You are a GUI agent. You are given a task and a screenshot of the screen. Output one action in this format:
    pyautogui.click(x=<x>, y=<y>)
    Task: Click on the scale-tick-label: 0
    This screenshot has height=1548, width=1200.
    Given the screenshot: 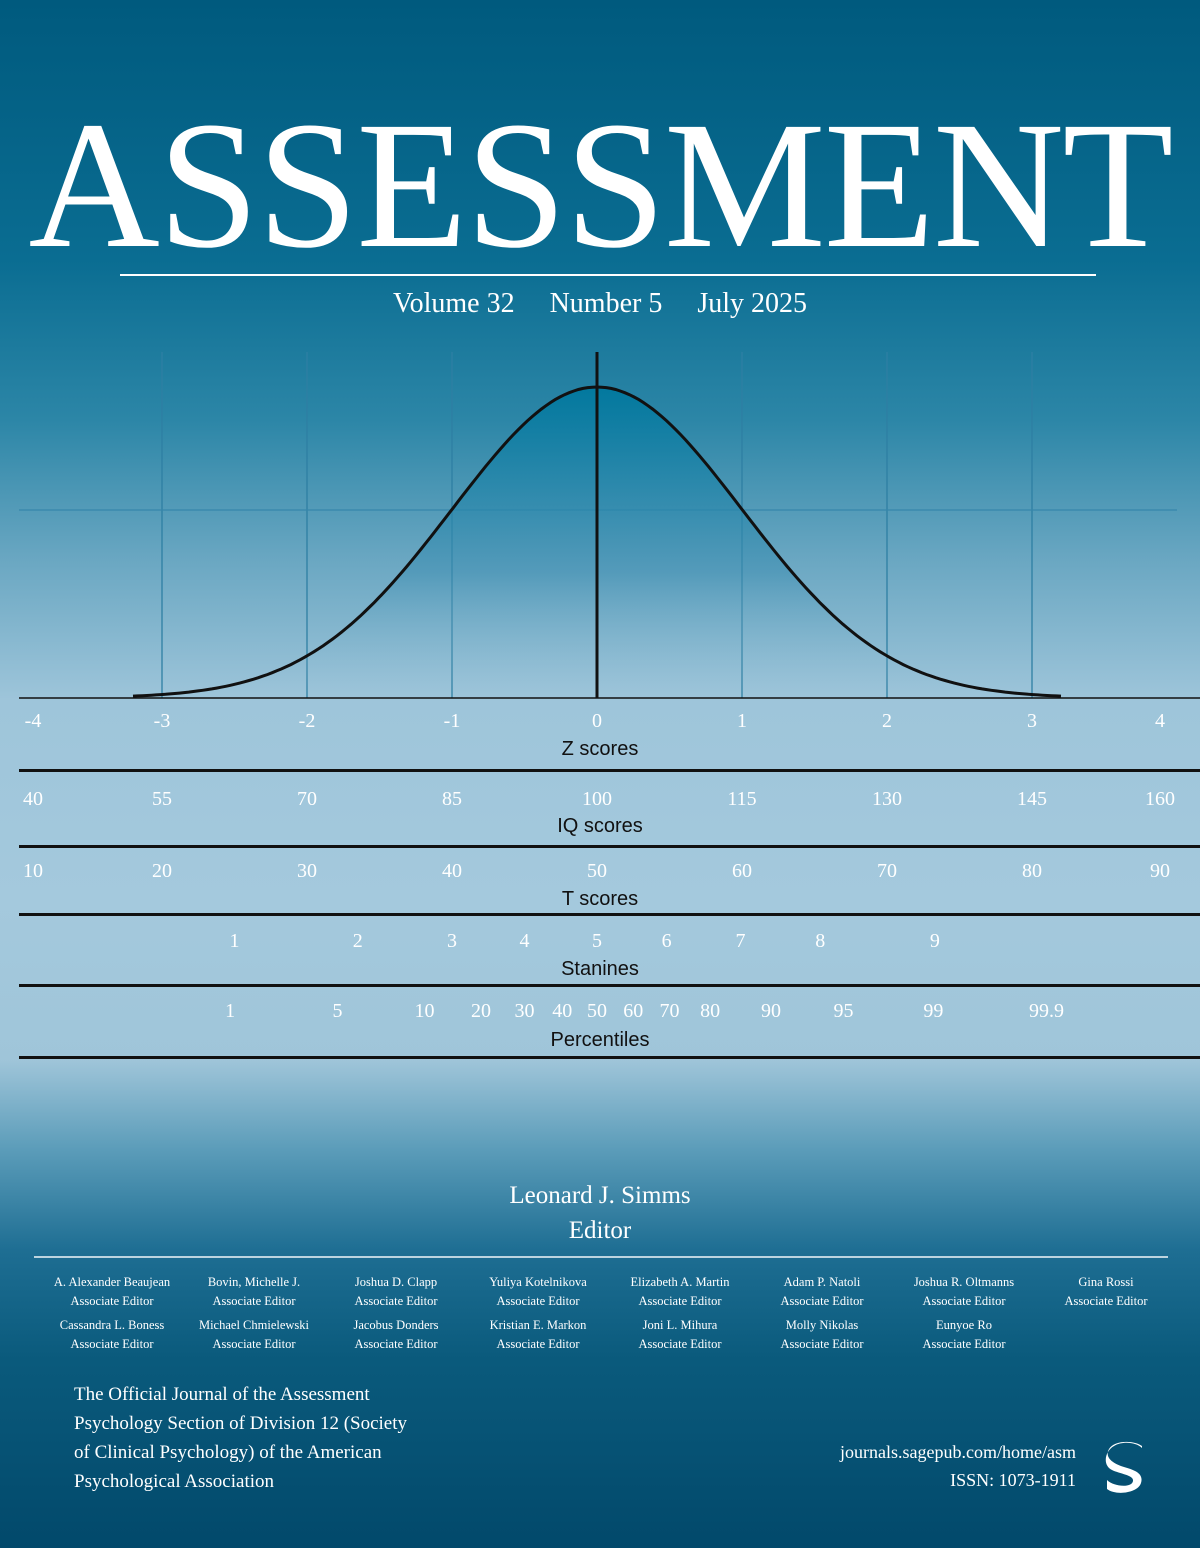 What is the action you would take?
    pyautogui.click(x=597, y=721)
    